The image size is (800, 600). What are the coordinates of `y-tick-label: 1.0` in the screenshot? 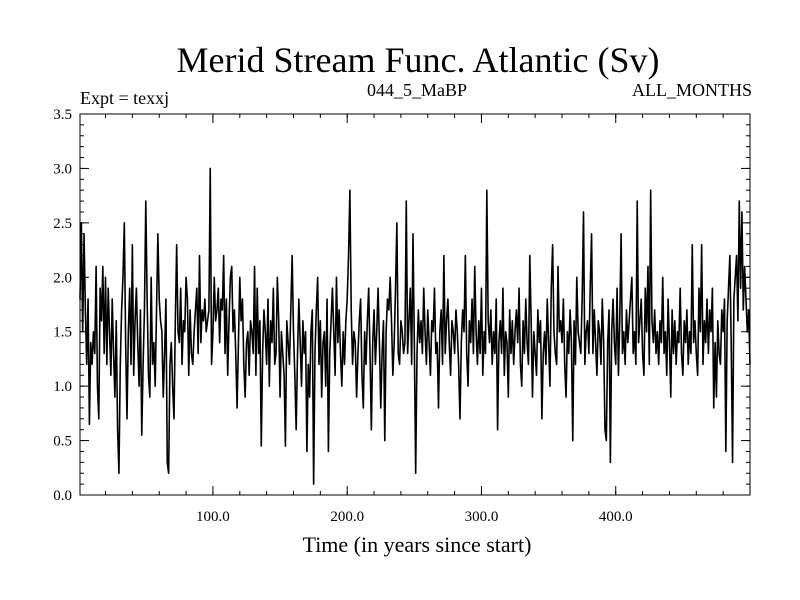 It's located at (62, 387).